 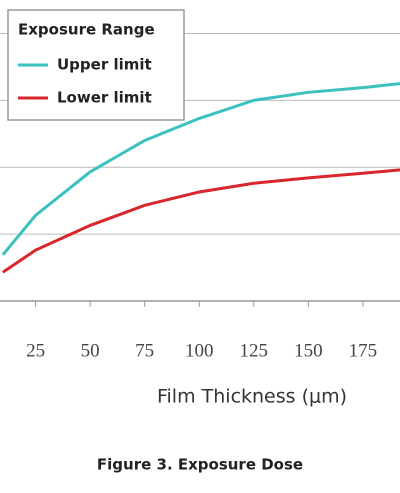 What do you see at coordinates (308, 350) in the screenshot?
I see `x-tick-label: 150` at bounding box center [308, 350].